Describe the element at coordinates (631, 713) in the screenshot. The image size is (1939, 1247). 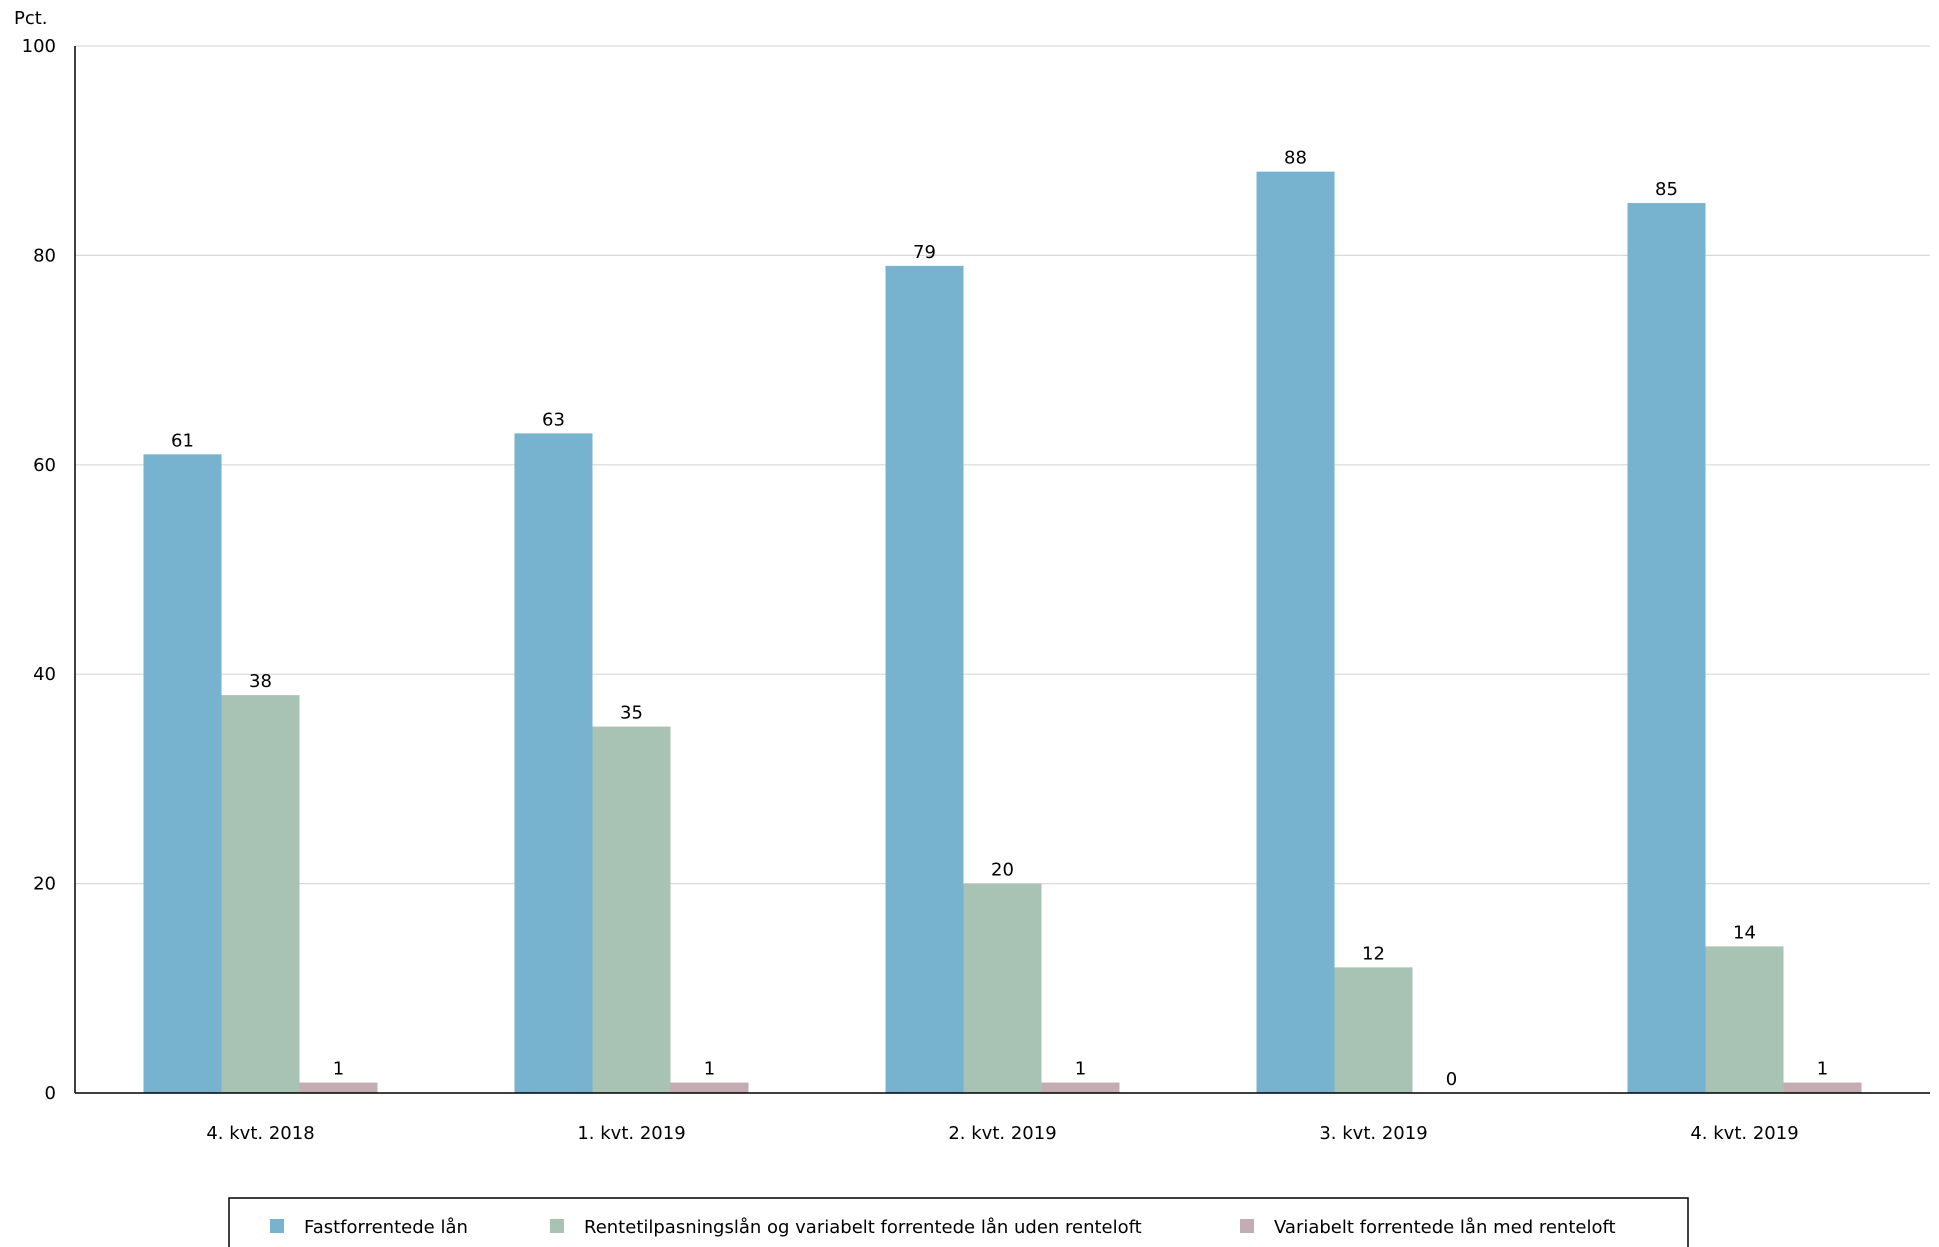
I see `data-label: 35` at that location.